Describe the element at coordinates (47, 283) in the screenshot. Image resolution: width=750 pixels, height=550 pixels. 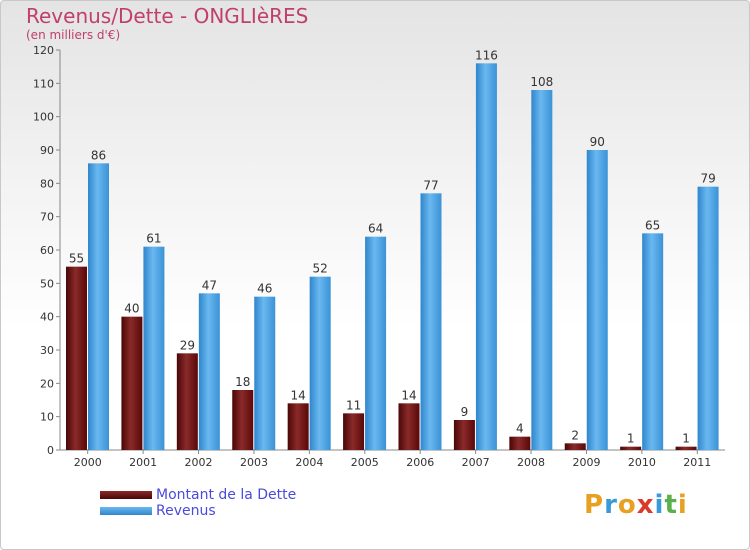
I see `y-tick-label: 50` at that location.